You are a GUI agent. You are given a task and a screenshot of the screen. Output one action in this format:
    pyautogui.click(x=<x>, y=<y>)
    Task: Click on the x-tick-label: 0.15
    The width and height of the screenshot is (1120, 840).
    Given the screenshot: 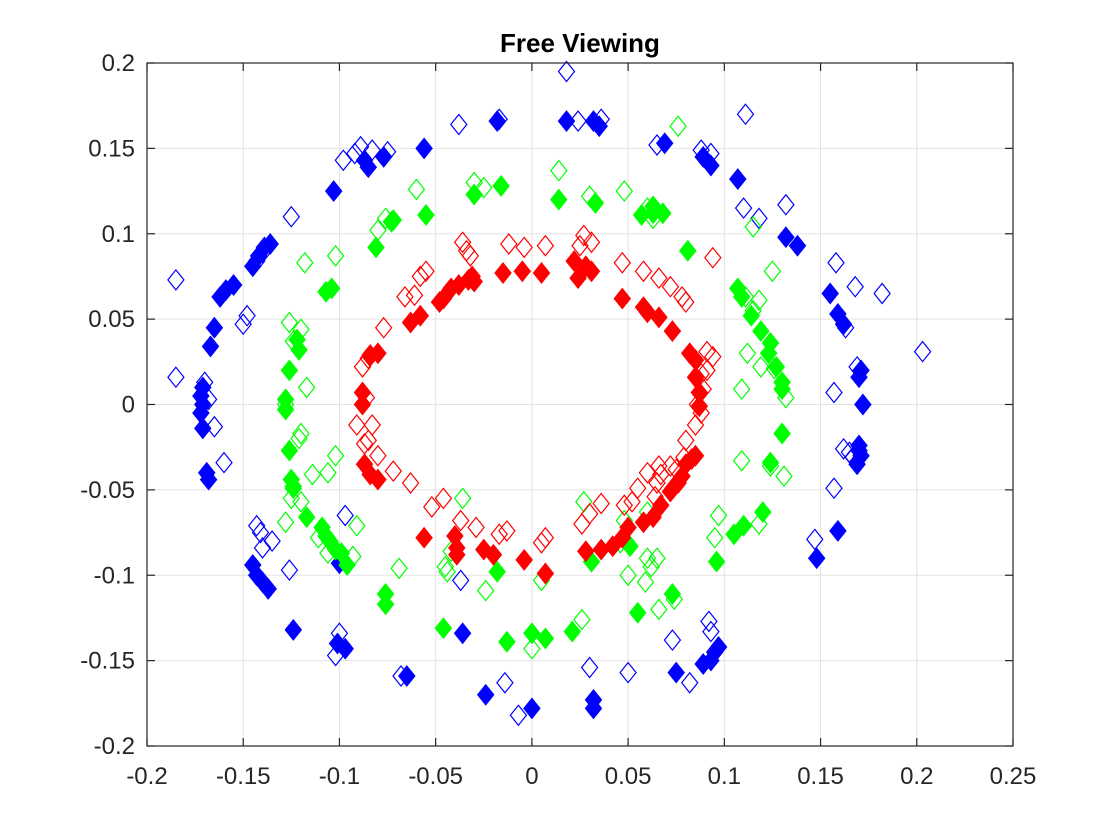 What is the action you would take?
    pyautogui.click(x=820, y=776)
    